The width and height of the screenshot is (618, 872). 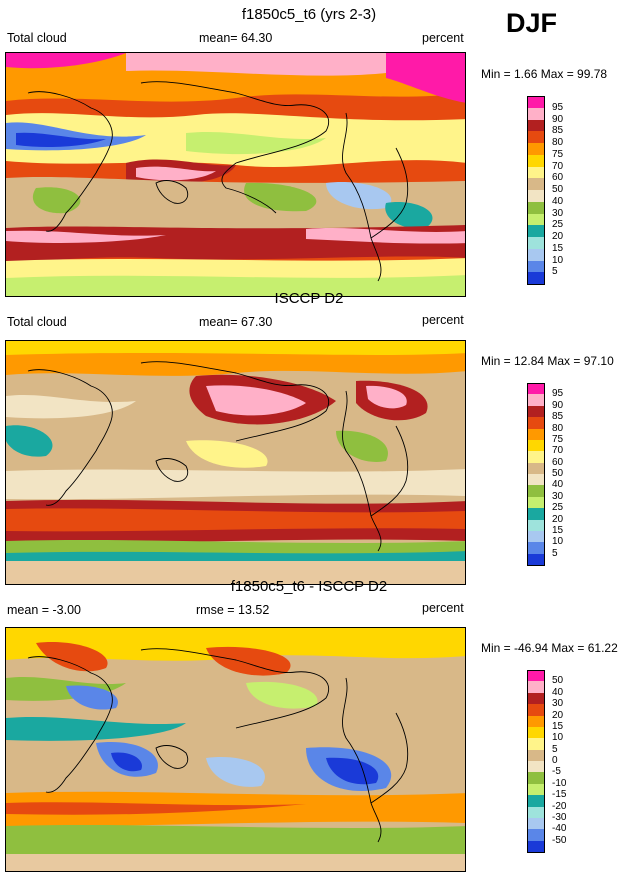 What do you see at coordinates (549, 648) in the screenshot?
I see `panel-3-range: Min = -46.94 Max = 61.22` at bounding box center [549, 648].